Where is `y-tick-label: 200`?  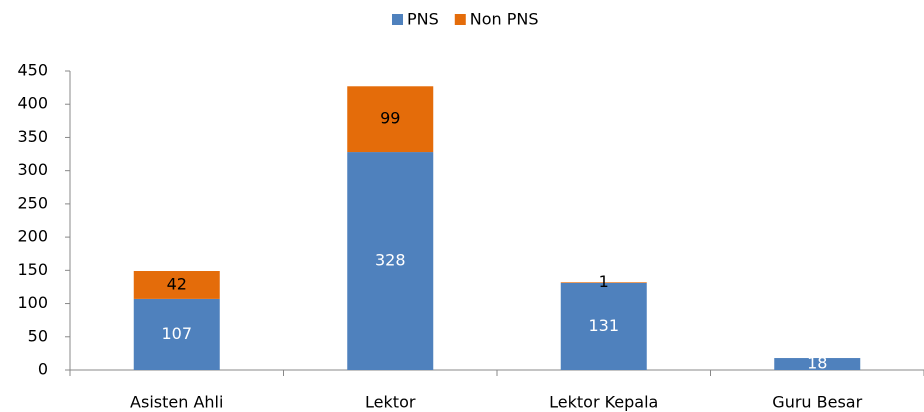
y-tick-label: 200 is located at coordinates (32, 236).